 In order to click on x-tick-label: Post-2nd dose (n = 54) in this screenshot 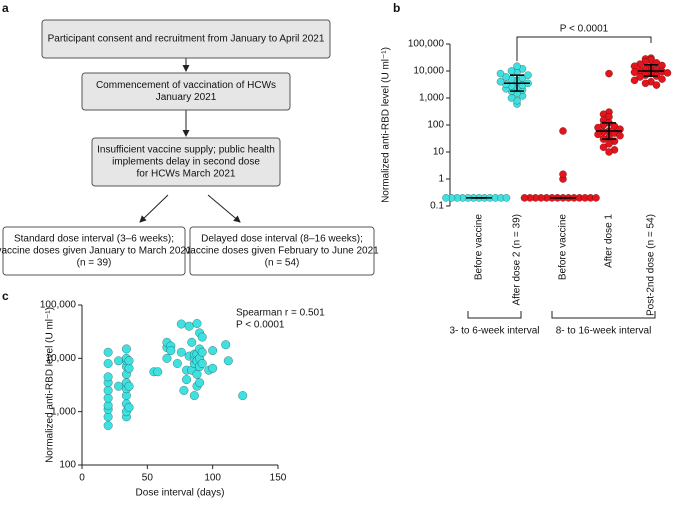, I will do `click(651, 265)`.